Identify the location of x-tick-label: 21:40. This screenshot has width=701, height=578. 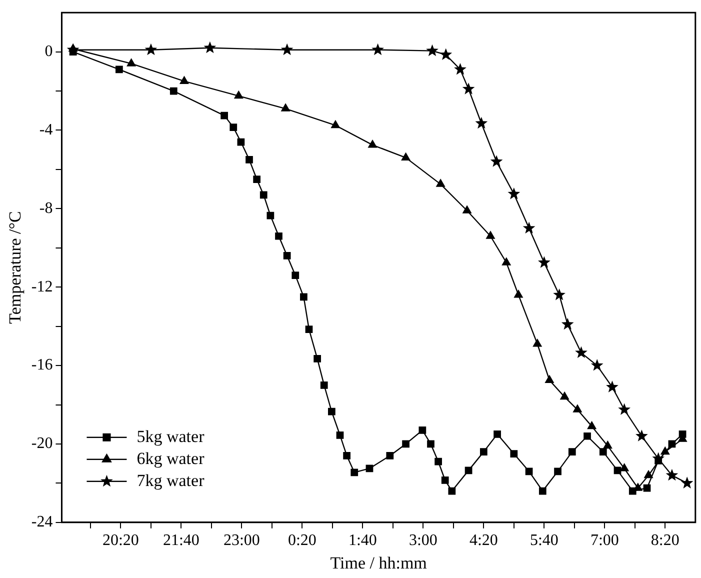
(181, 541).